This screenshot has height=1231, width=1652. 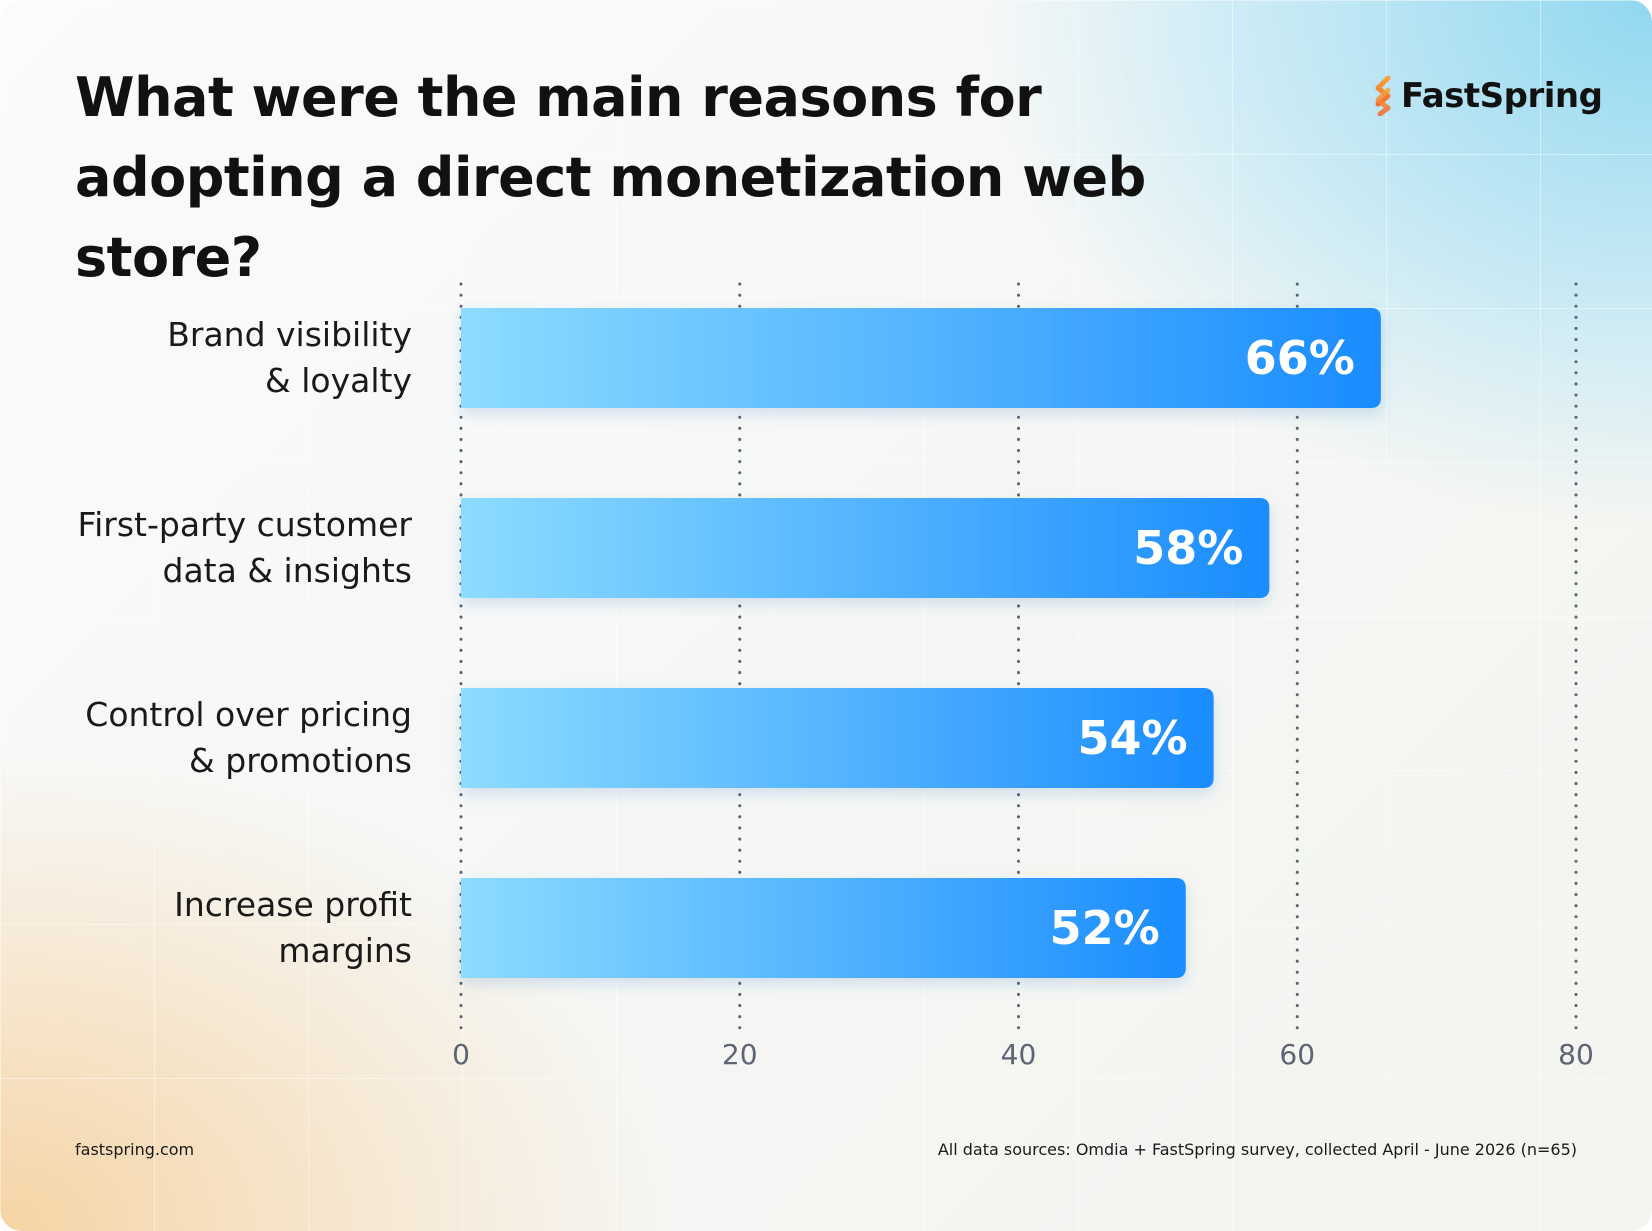 What do you see at coordinates (232, 738) in the screenshot?
I see `category-label: Control over pricing & promotions` at bounding box center [232, 738].